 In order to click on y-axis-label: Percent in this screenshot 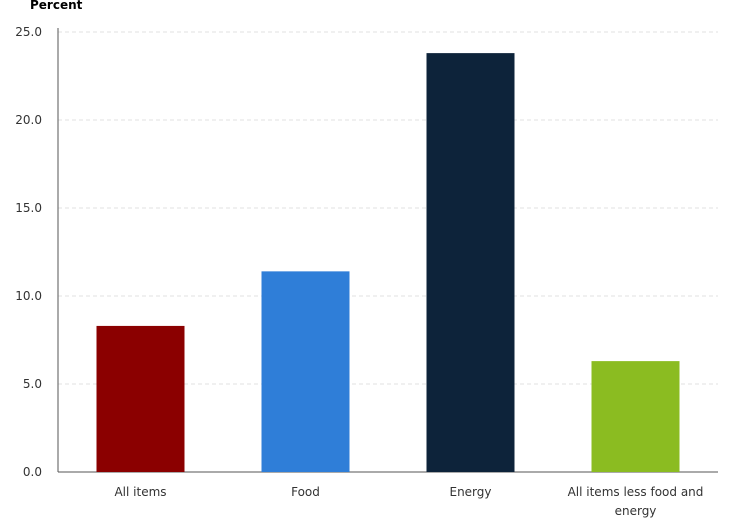, I will do `click(56, 6)`.